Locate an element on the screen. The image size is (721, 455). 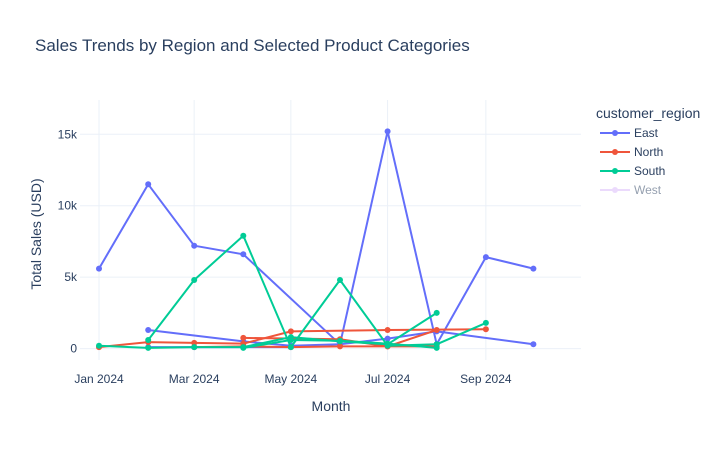
series-line is located at coordinates (317, 291).